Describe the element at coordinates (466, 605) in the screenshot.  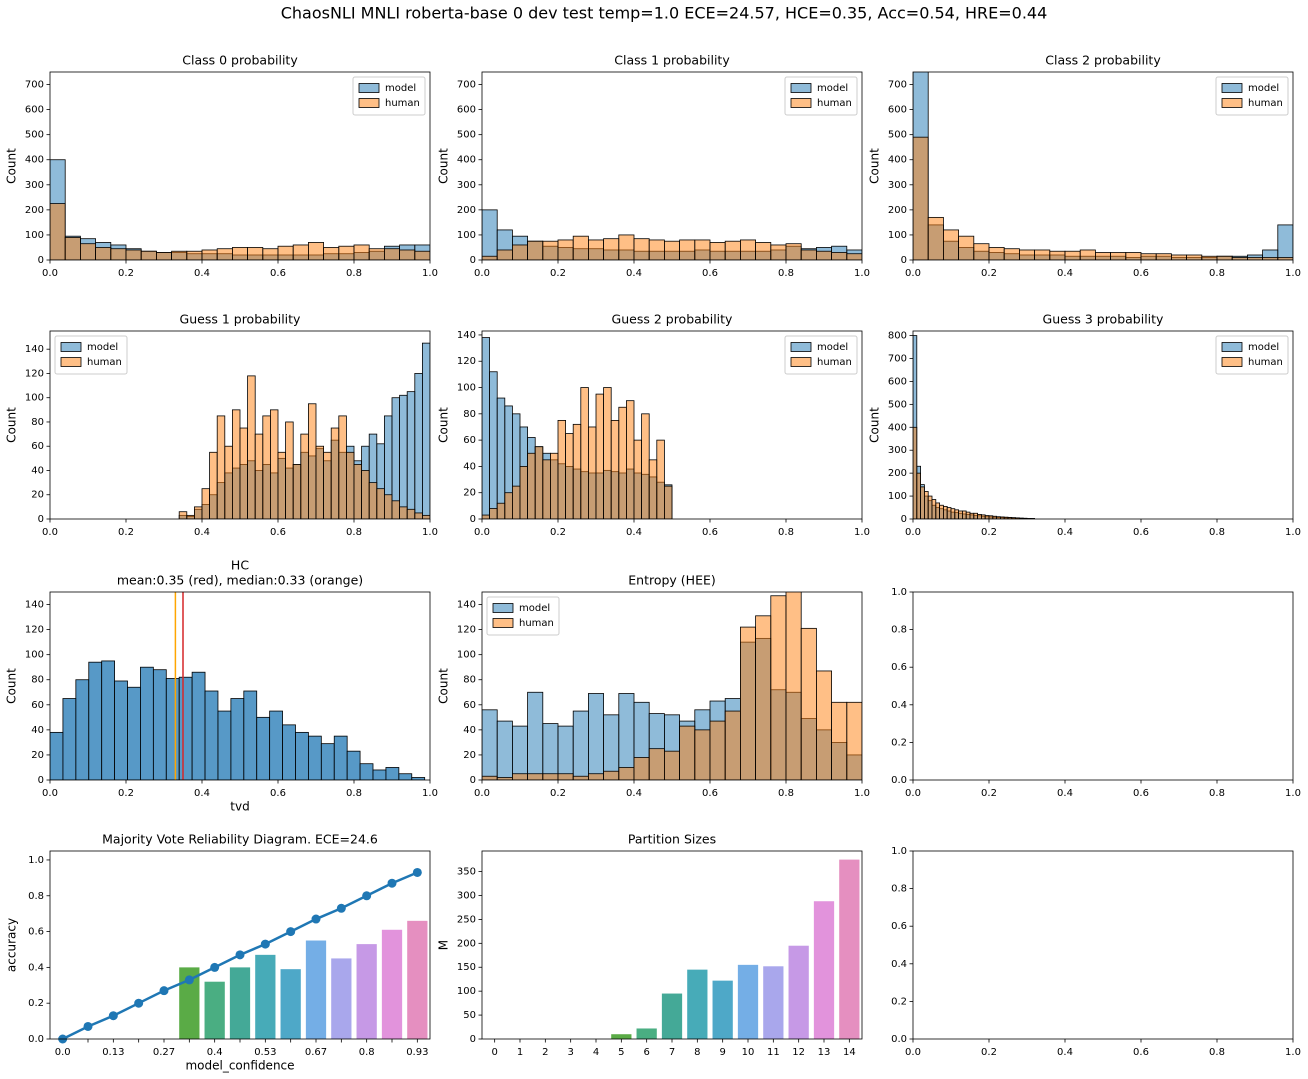
I see `y-tick-label: 140` at that location.